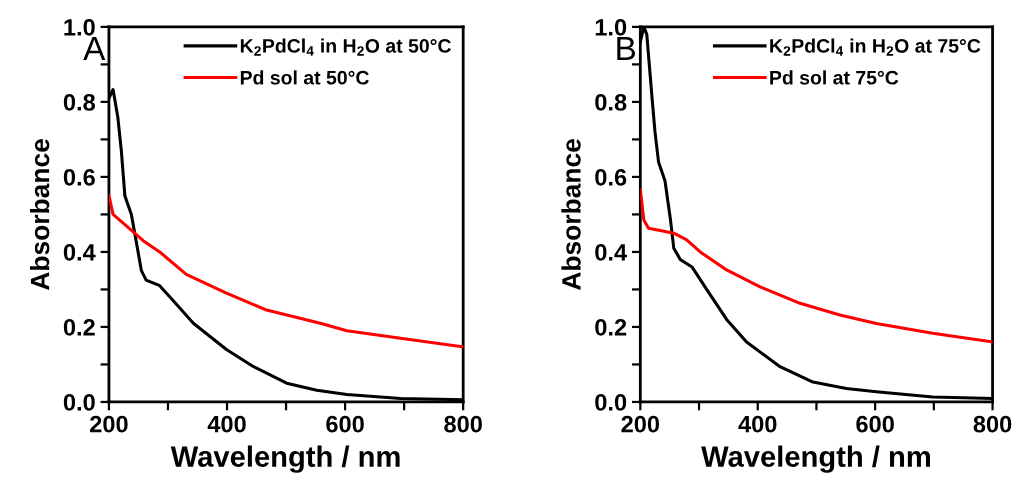  What do you see at coordinates (834, 77) in the screenshot?
I see `legend-label: Pd sol at 75°C` at bounding box center [834, 77].